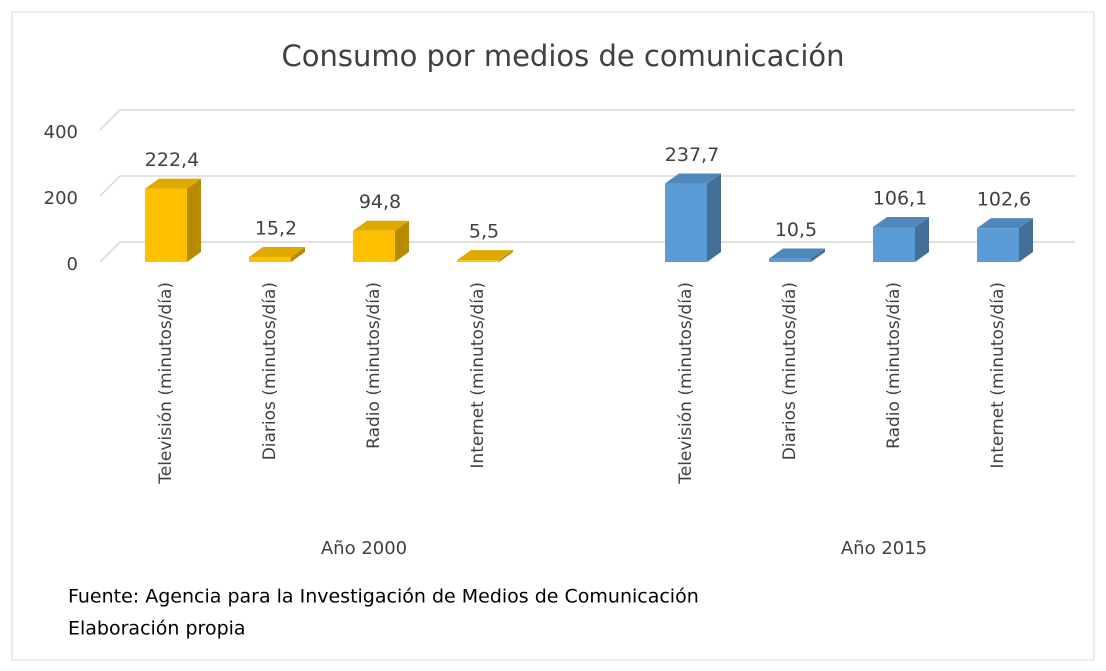  Describe the element at coordinates (900, 198) in the screenshot. I see `value-label: 106,1` at that location.